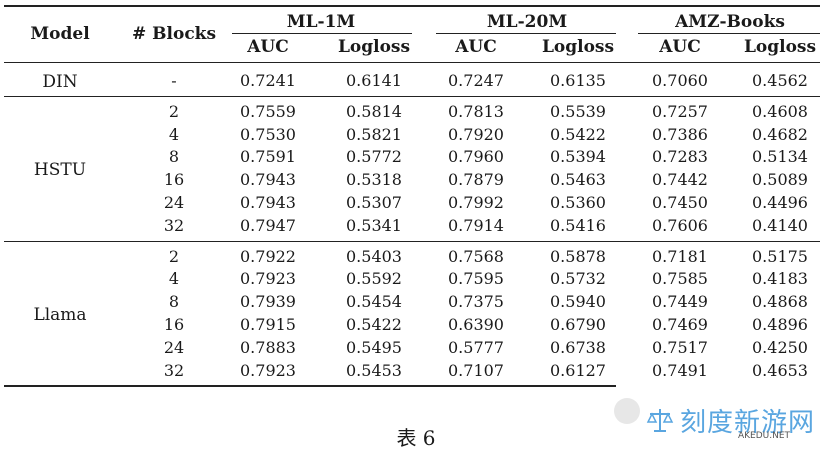 The height and width of the screenshot is (451, 832). Describe the element at coordinates (578, 347) in the screenshot. I see `value-cell: 0.6738` at that location.